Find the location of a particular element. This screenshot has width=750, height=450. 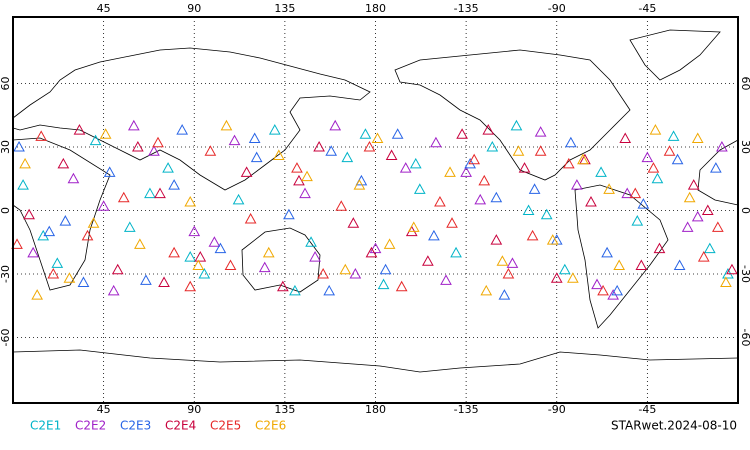

x-tick-label-bottom: -90 is located at coordinates (557, 409).